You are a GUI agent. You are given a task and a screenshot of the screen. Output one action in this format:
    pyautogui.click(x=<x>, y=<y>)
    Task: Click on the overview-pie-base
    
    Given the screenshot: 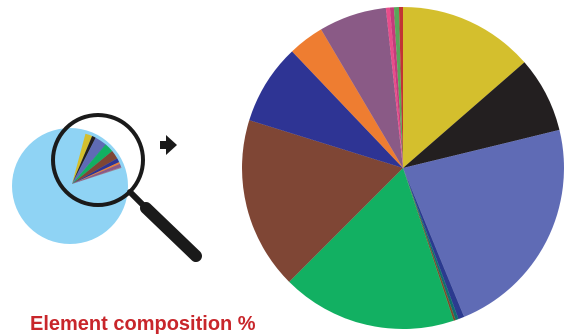 What is the action you would take?
    pyautogui.click(x=70, y=186)
    